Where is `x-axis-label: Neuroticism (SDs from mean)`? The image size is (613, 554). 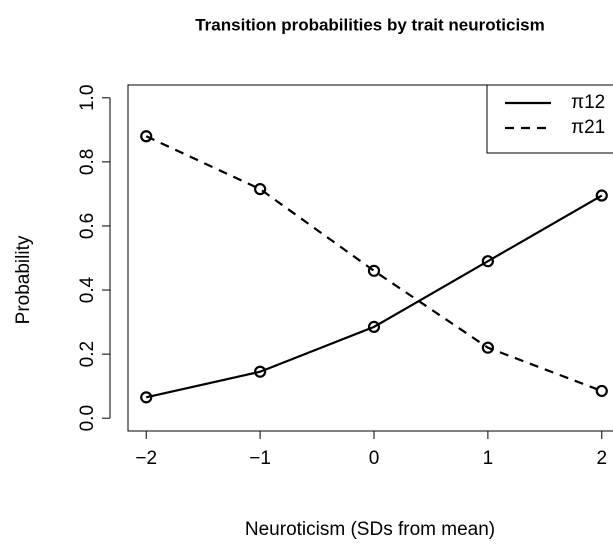
x-axis-label: Neuroticism (SDs from mean) is located at coordinates (370, 529).